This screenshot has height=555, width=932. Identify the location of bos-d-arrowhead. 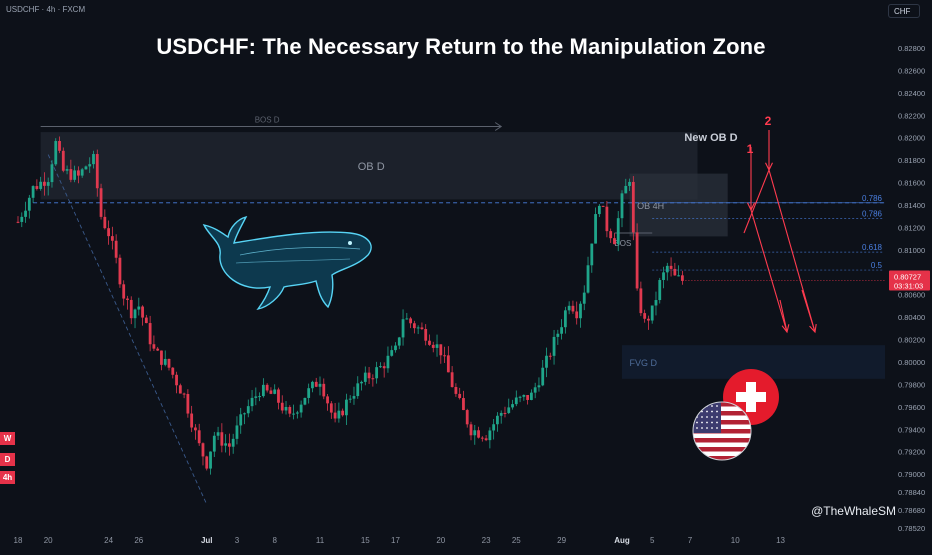
(498, 126).